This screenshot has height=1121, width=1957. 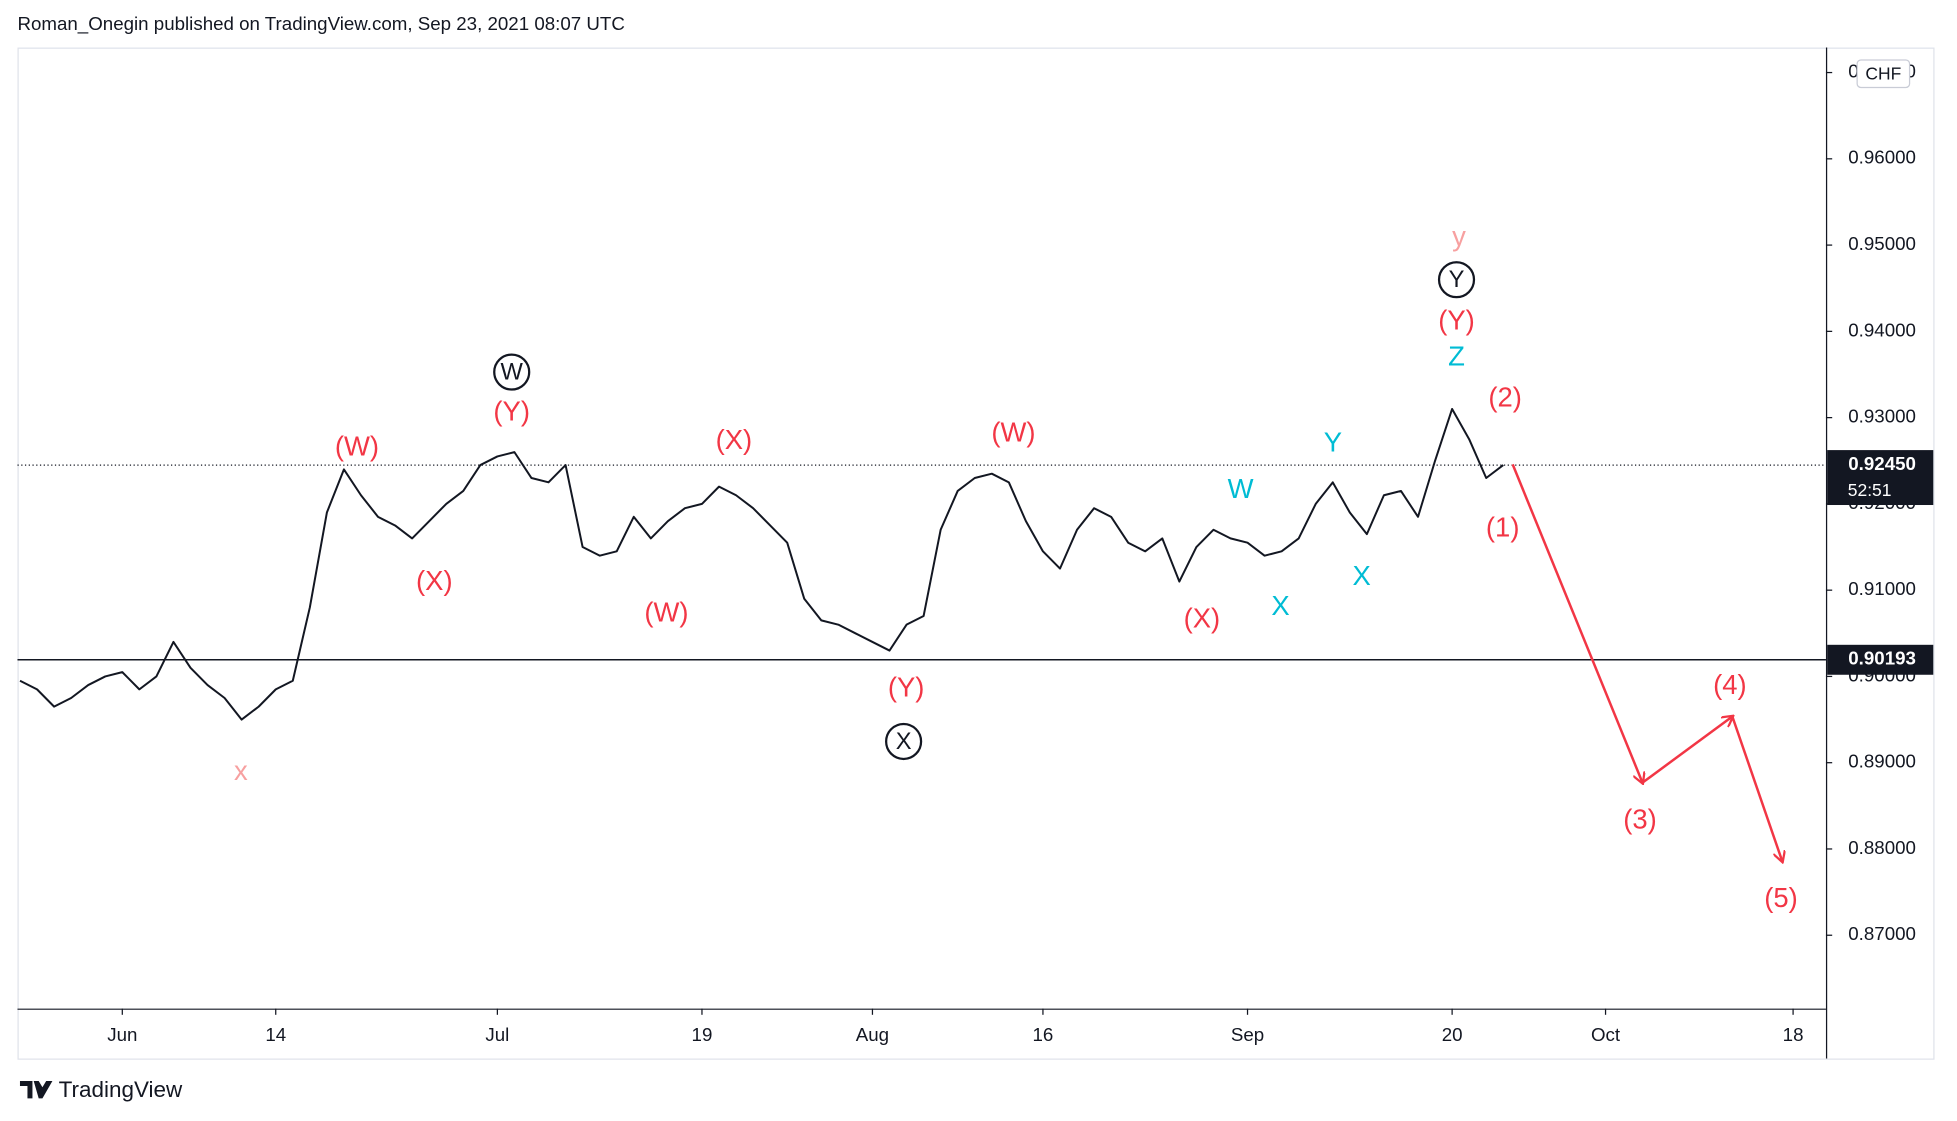 I want to click on y-tick-label: 0.93000, so click(x=1882, y=416).